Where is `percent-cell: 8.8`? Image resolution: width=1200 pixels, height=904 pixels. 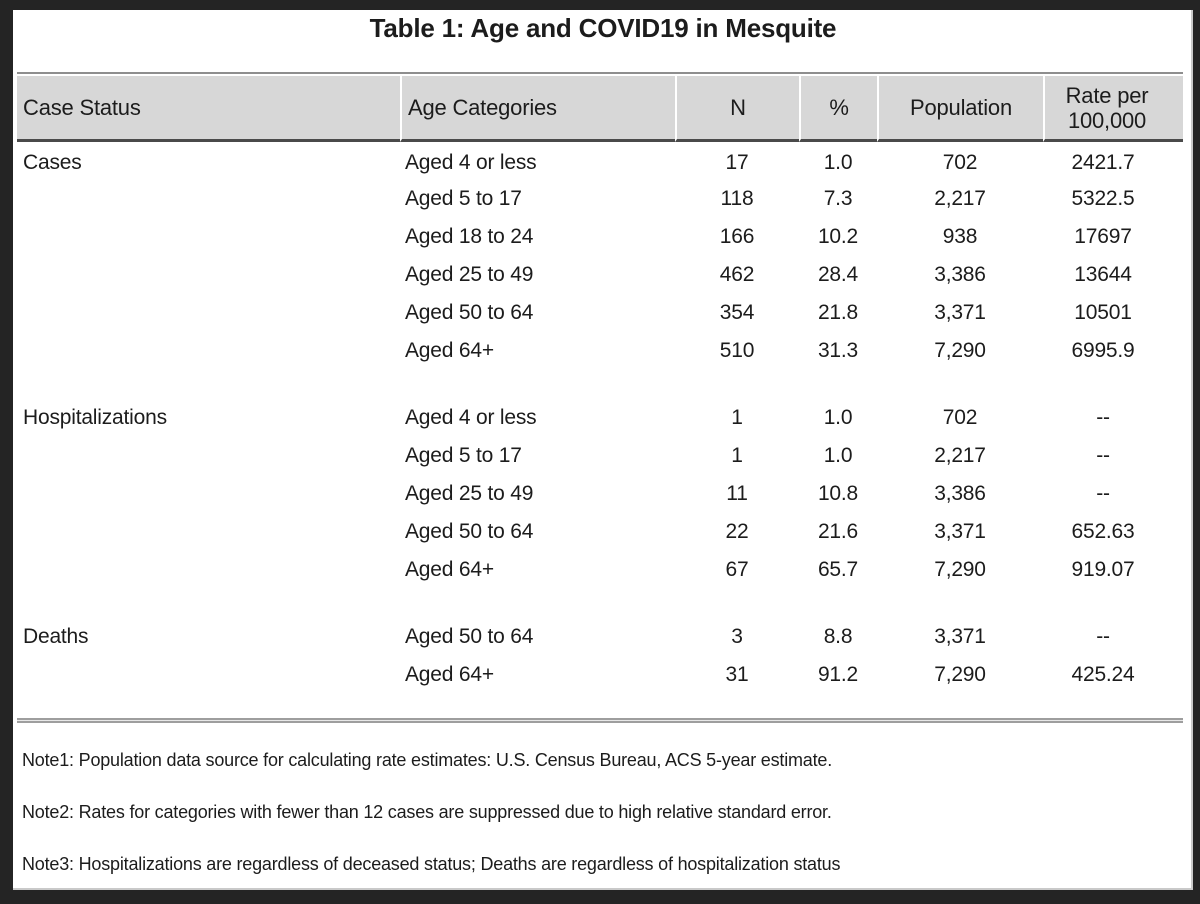
percent-cell: 8.8 is located at coordinates (838, 636).